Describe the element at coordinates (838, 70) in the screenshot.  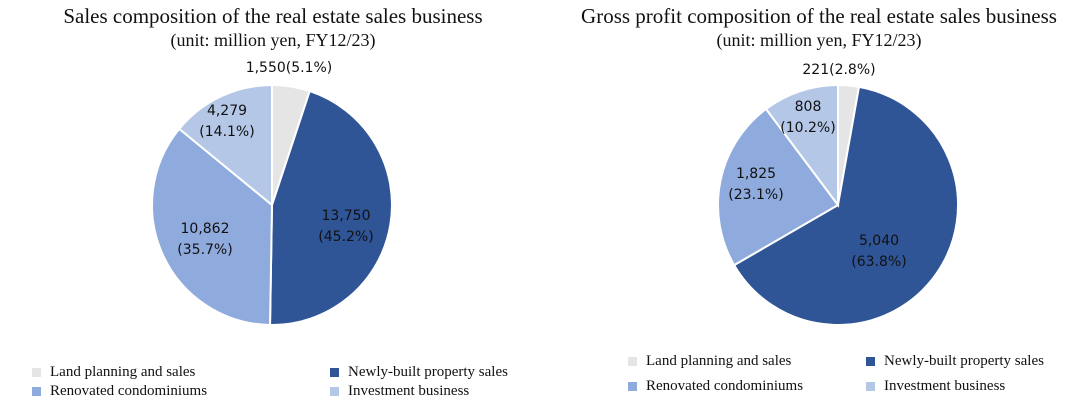
I see `data-label: 221(2.8%)` at that location.